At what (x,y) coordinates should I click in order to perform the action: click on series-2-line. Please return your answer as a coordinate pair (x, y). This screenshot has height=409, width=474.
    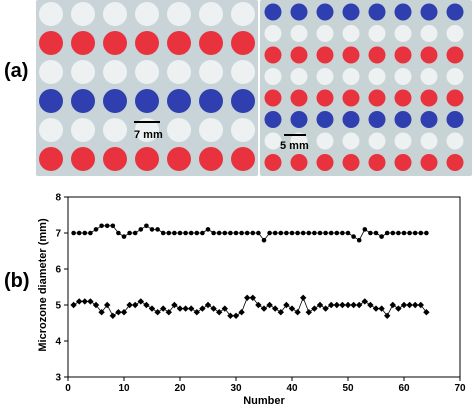
    Looking at the image, I should click on (250, 306).